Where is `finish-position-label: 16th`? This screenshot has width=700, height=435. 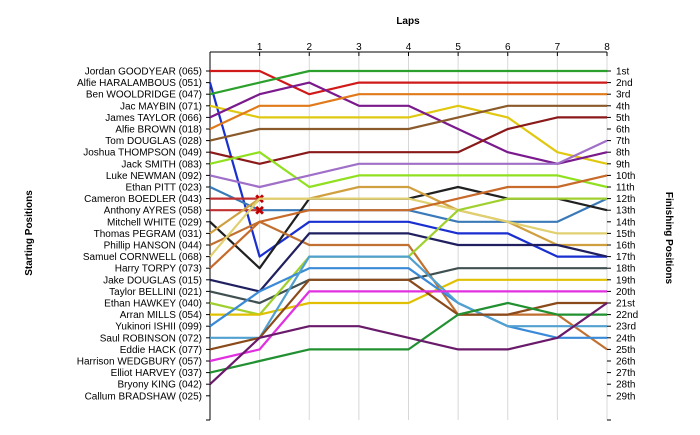 finish-position-label: 16th is located at coordinates (625, 246).